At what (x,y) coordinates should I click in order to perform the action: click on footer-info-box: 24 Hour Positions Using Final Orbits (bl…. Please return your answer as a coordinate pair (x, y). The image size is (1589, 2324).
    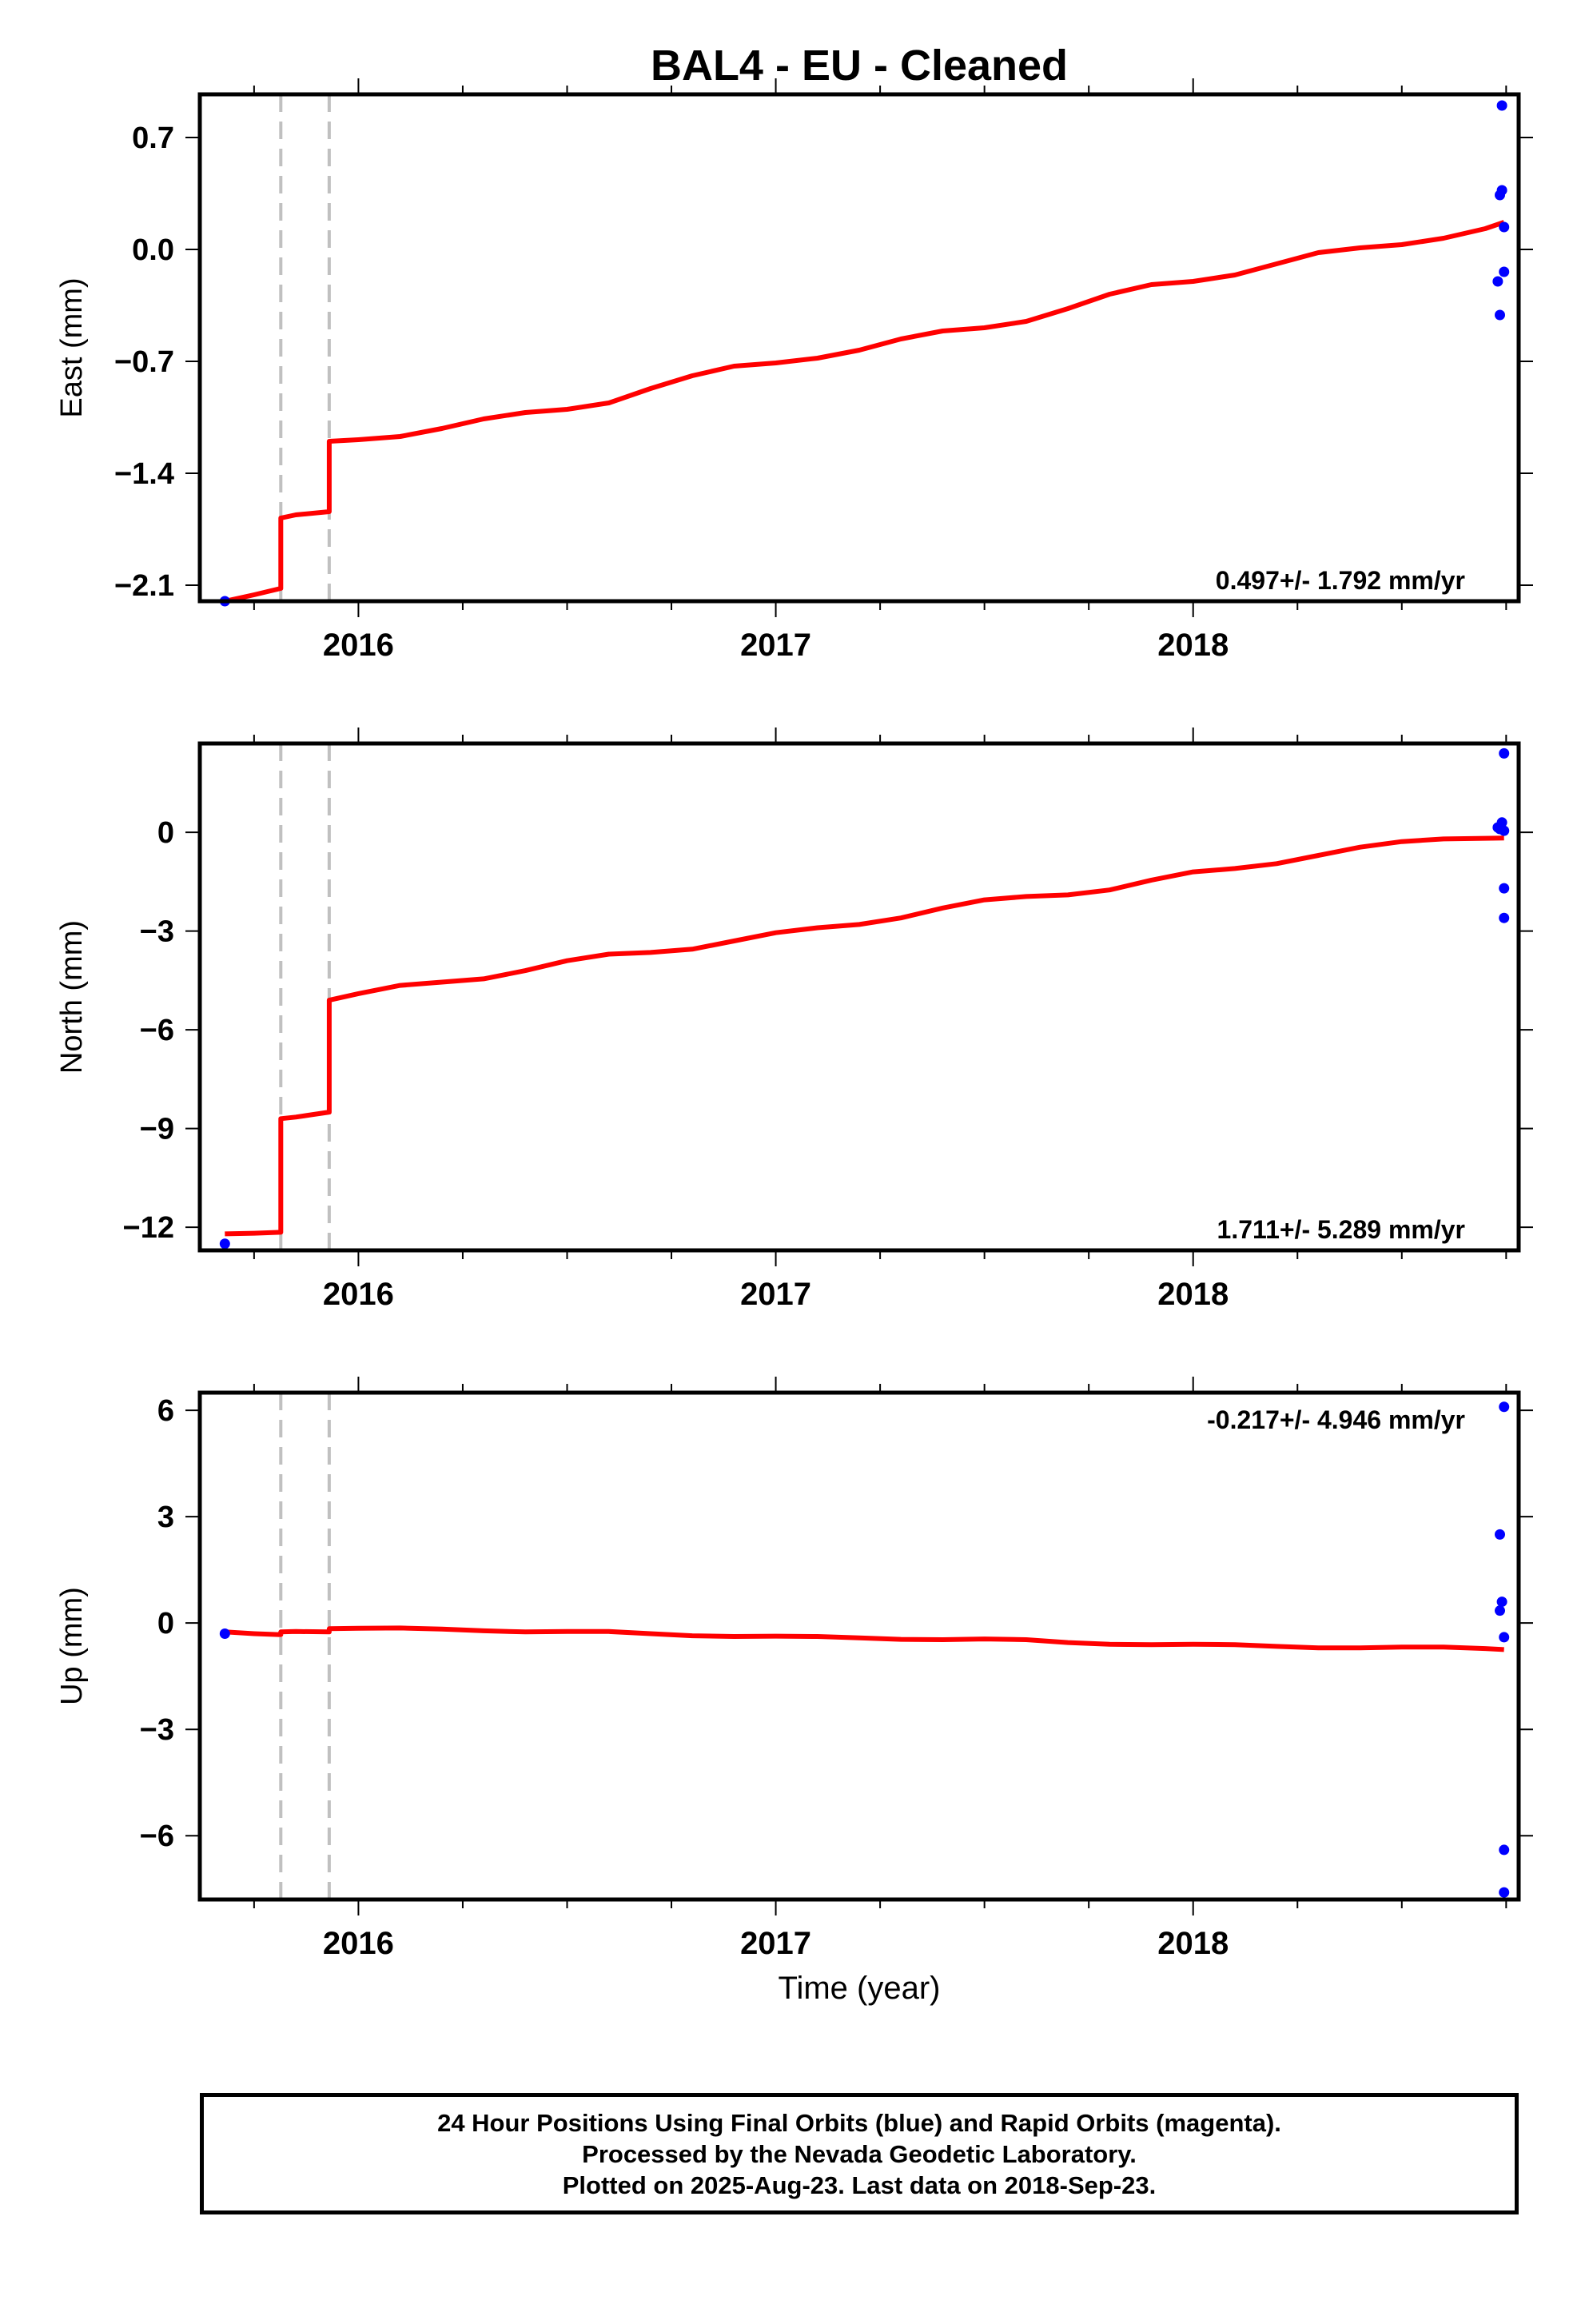
    Looking at the image, I should click on (859, 2153).